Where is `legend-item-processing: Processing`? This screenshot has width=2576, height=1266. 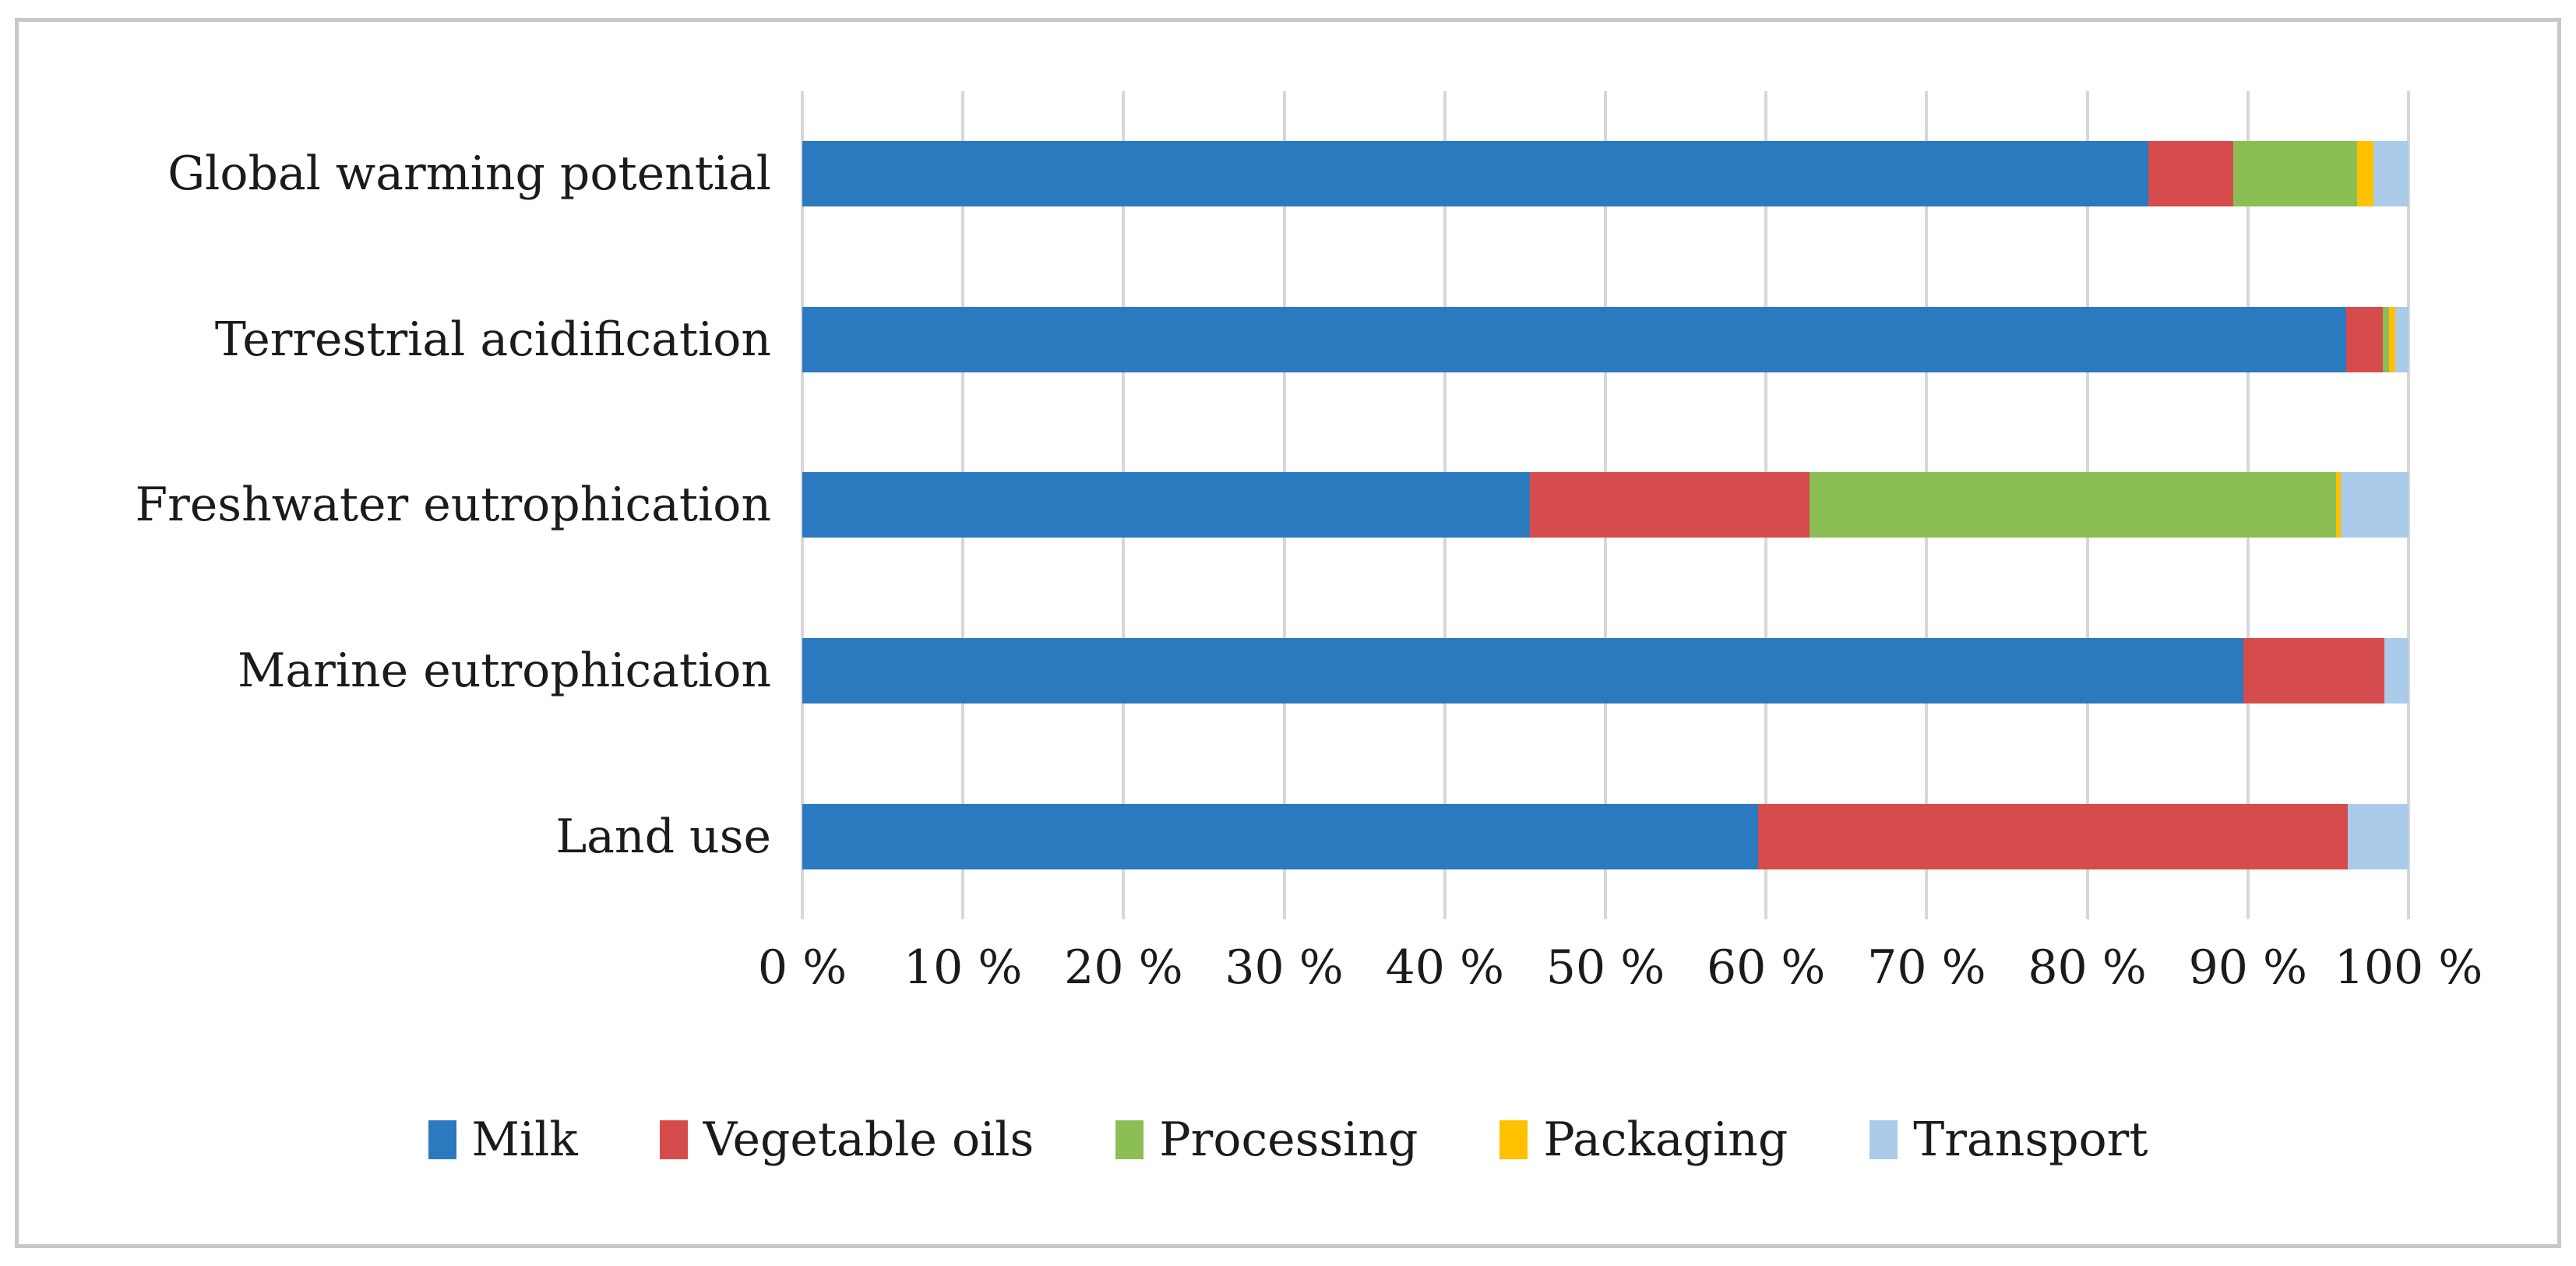
legend-item-processing: Processing is located at coordinates (1266, 1139).